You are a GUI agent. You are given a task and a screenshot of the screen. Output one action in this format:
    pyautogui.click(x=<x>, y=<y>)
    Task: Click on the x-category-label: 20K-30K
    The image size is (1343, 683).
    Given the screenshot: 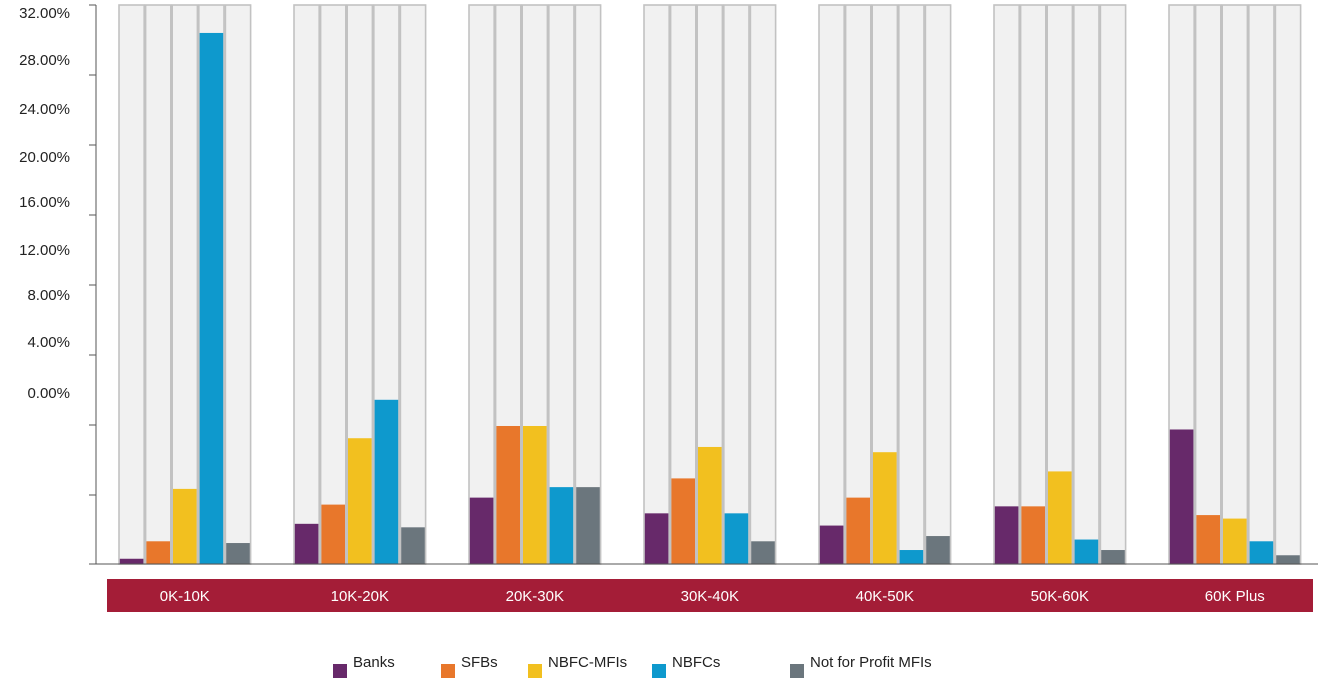 What is the action you would take?
    pyautogui.click(x=535, y=596)
    